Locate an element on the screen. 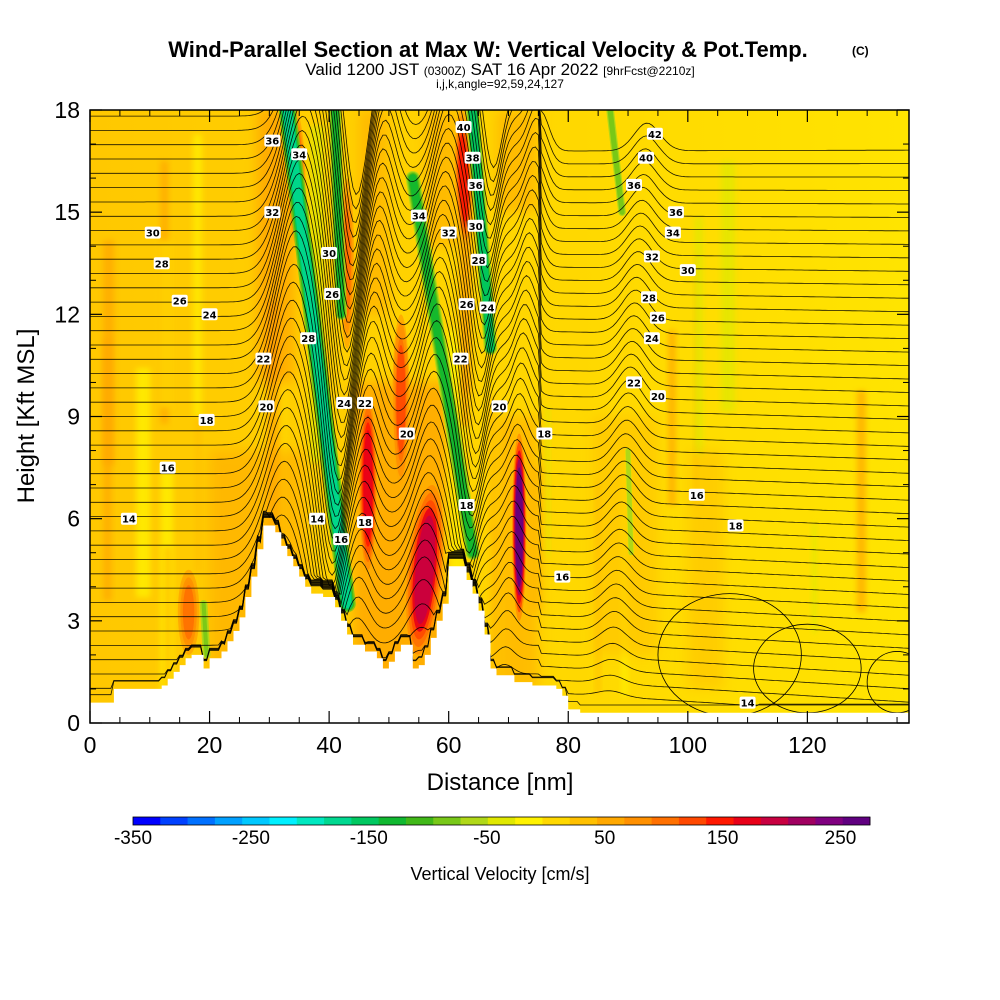 Image resolution: width=1000 pixels, height=1000 pixels. theta-label-text: 14 is located at coordinates (748, 704).